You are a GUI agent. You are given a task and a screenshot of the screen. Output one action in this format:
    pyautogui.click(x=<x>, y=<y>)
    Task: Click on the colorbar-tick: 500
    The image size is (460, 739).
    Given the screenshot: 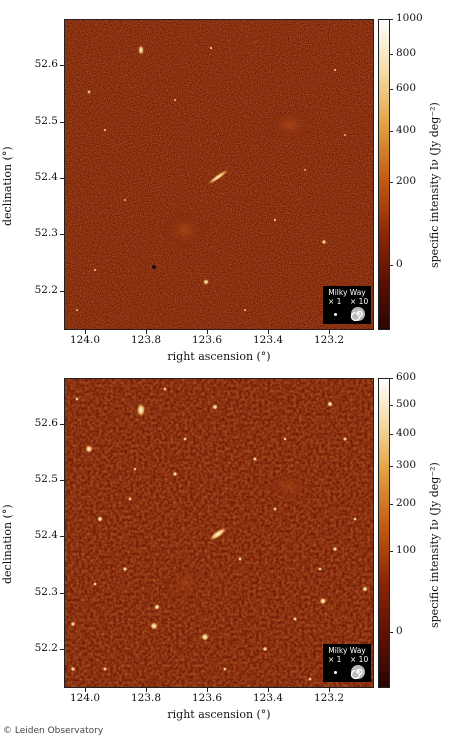 What is the action you would take?
    pyautogui.click(x=406, y=404)
    